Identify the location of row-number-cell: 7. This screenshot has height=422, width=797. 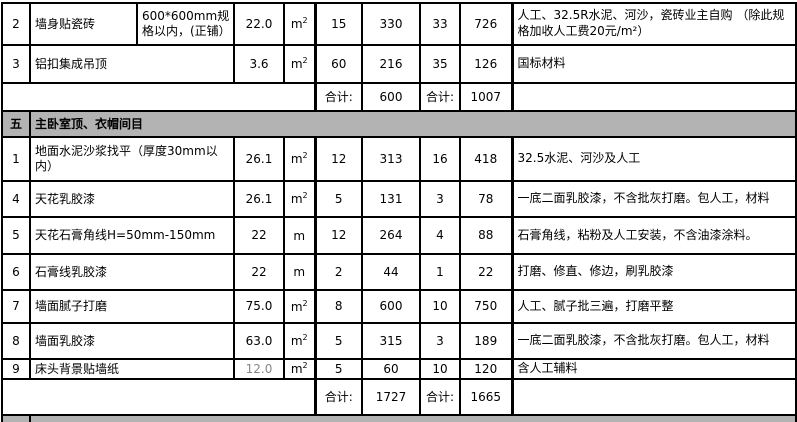
(16, 306).